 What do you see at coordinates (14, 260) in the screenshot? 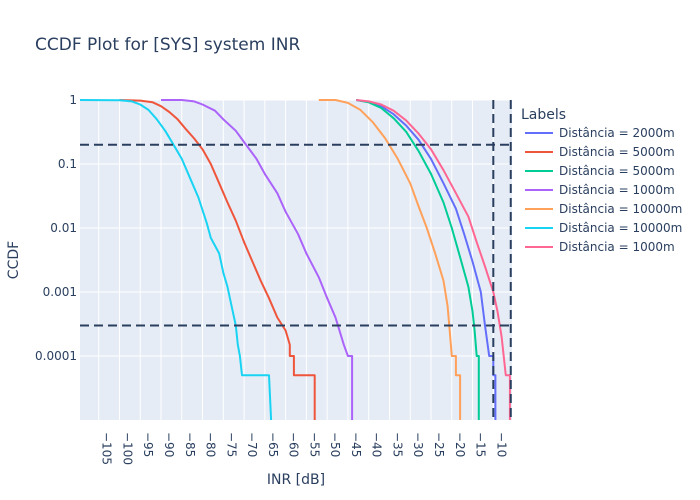
I see `y-axis-title: CCDF` at bounding box center [14, 260].